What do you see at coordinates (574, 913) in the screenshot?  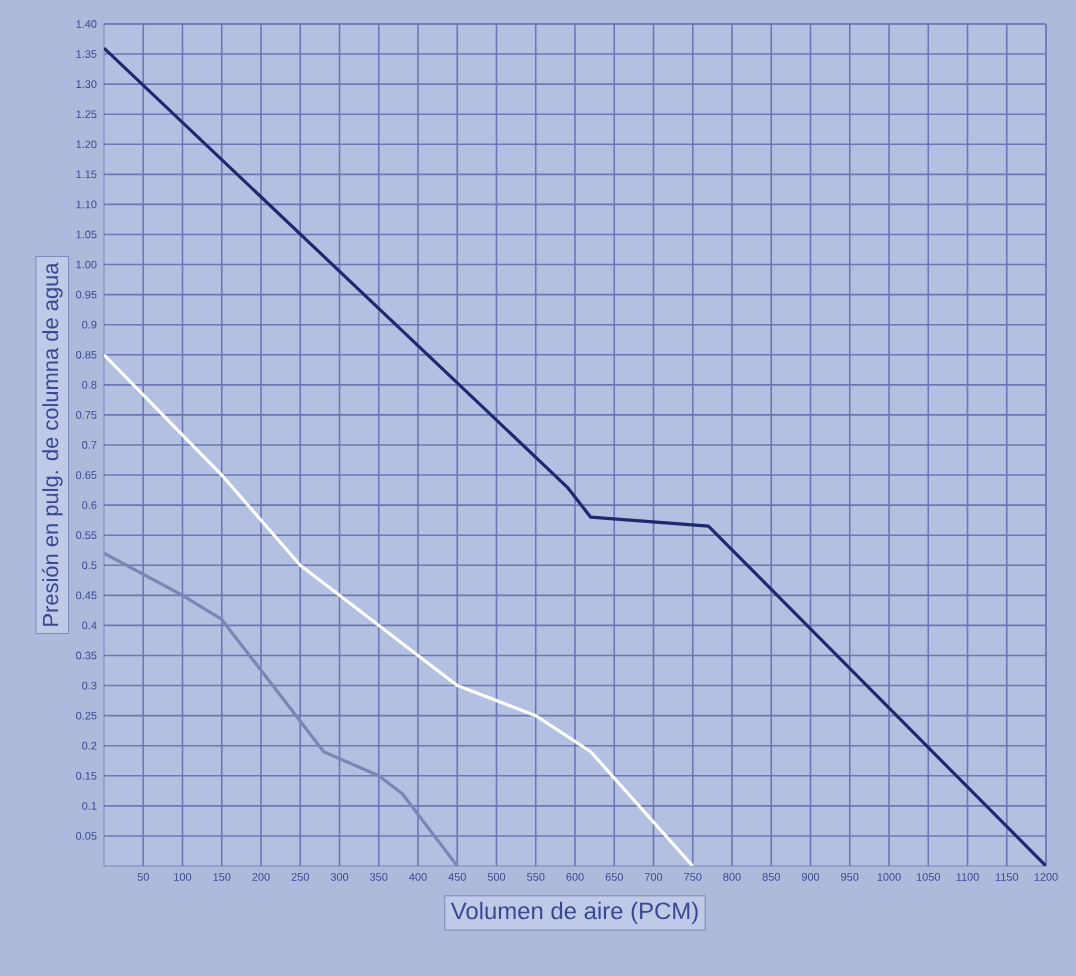 I see `x-axis-title: Volumen de aire (PCM)` at bounding box center [574, 913].